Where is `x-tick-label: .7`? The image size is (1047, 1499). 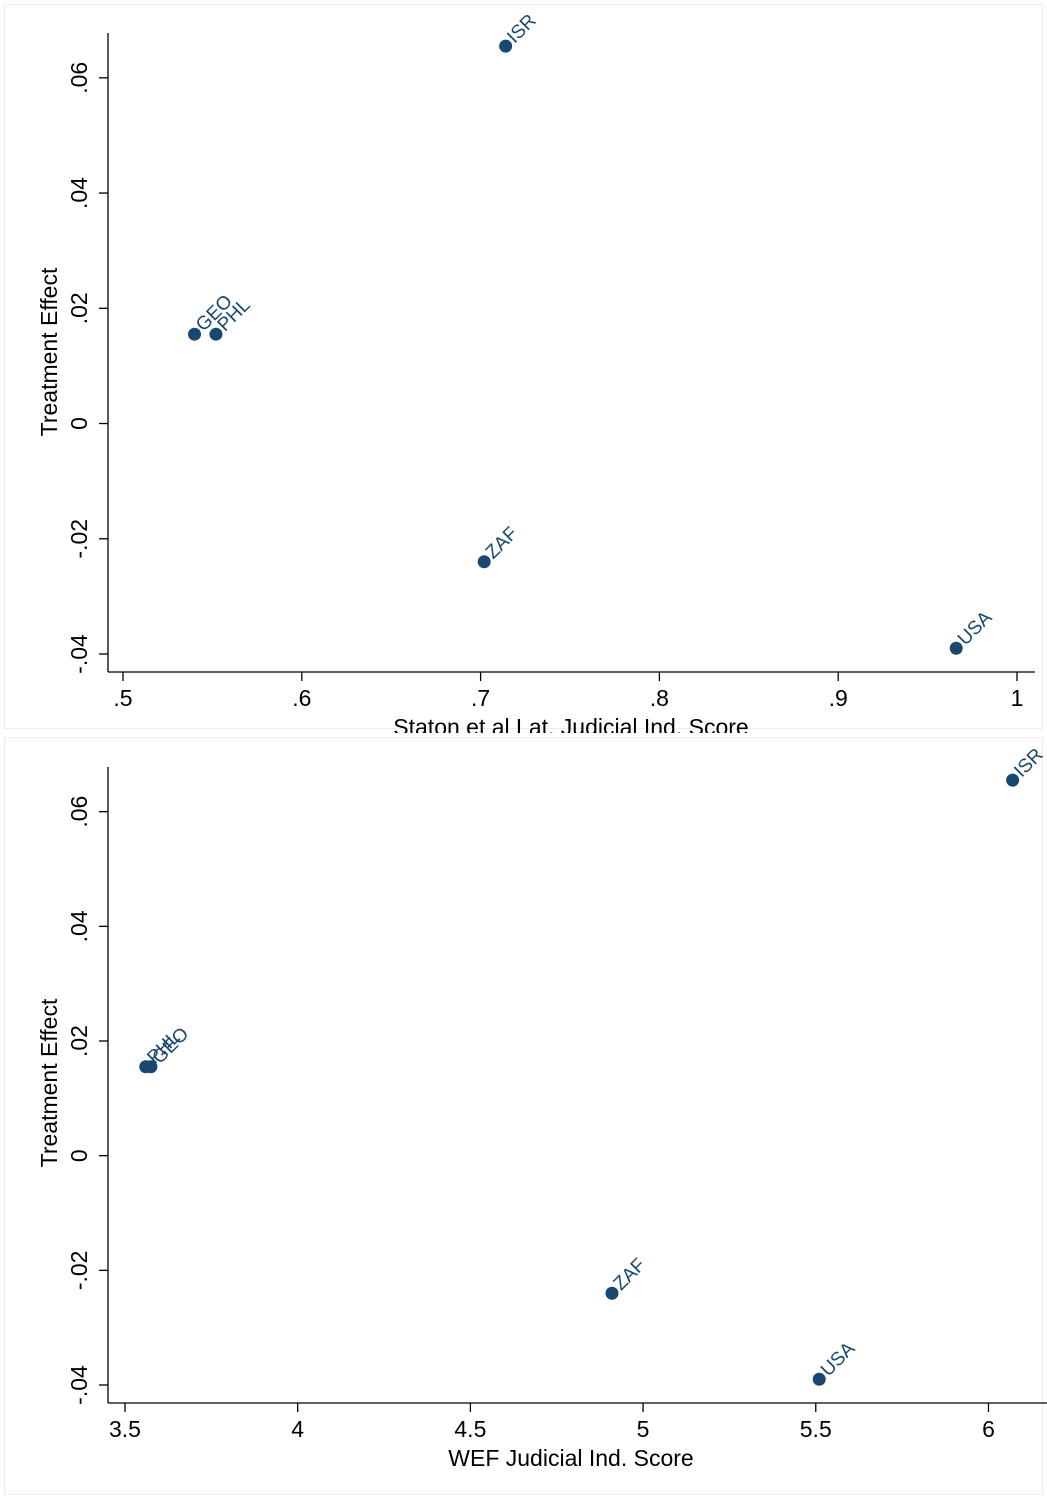
x-tick-label: .7 is located at coordinates (480, 698).